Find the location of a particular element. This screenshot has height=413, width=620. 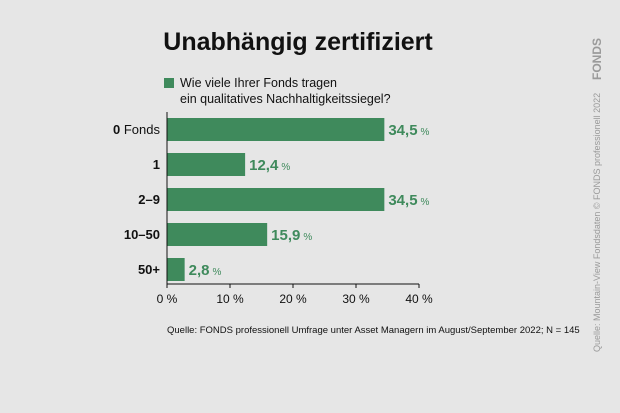

category-label: 1 is located at coordinates (156, 164).